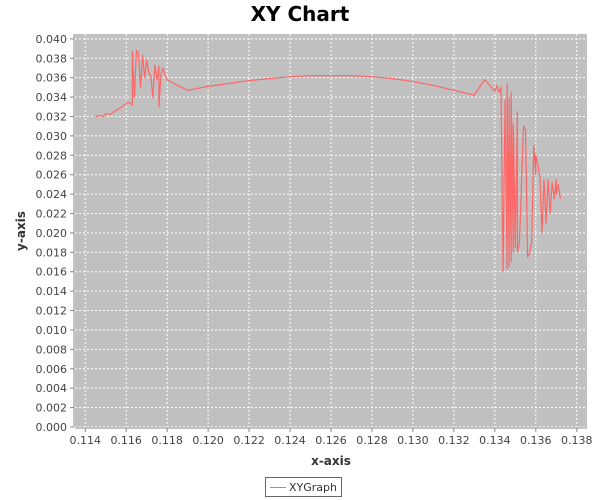 This screenshot has width=600, height=500. Describe the element at coordinates (290, 440) in the screenshot. I see `x-tick-label: 0.124` at that location.